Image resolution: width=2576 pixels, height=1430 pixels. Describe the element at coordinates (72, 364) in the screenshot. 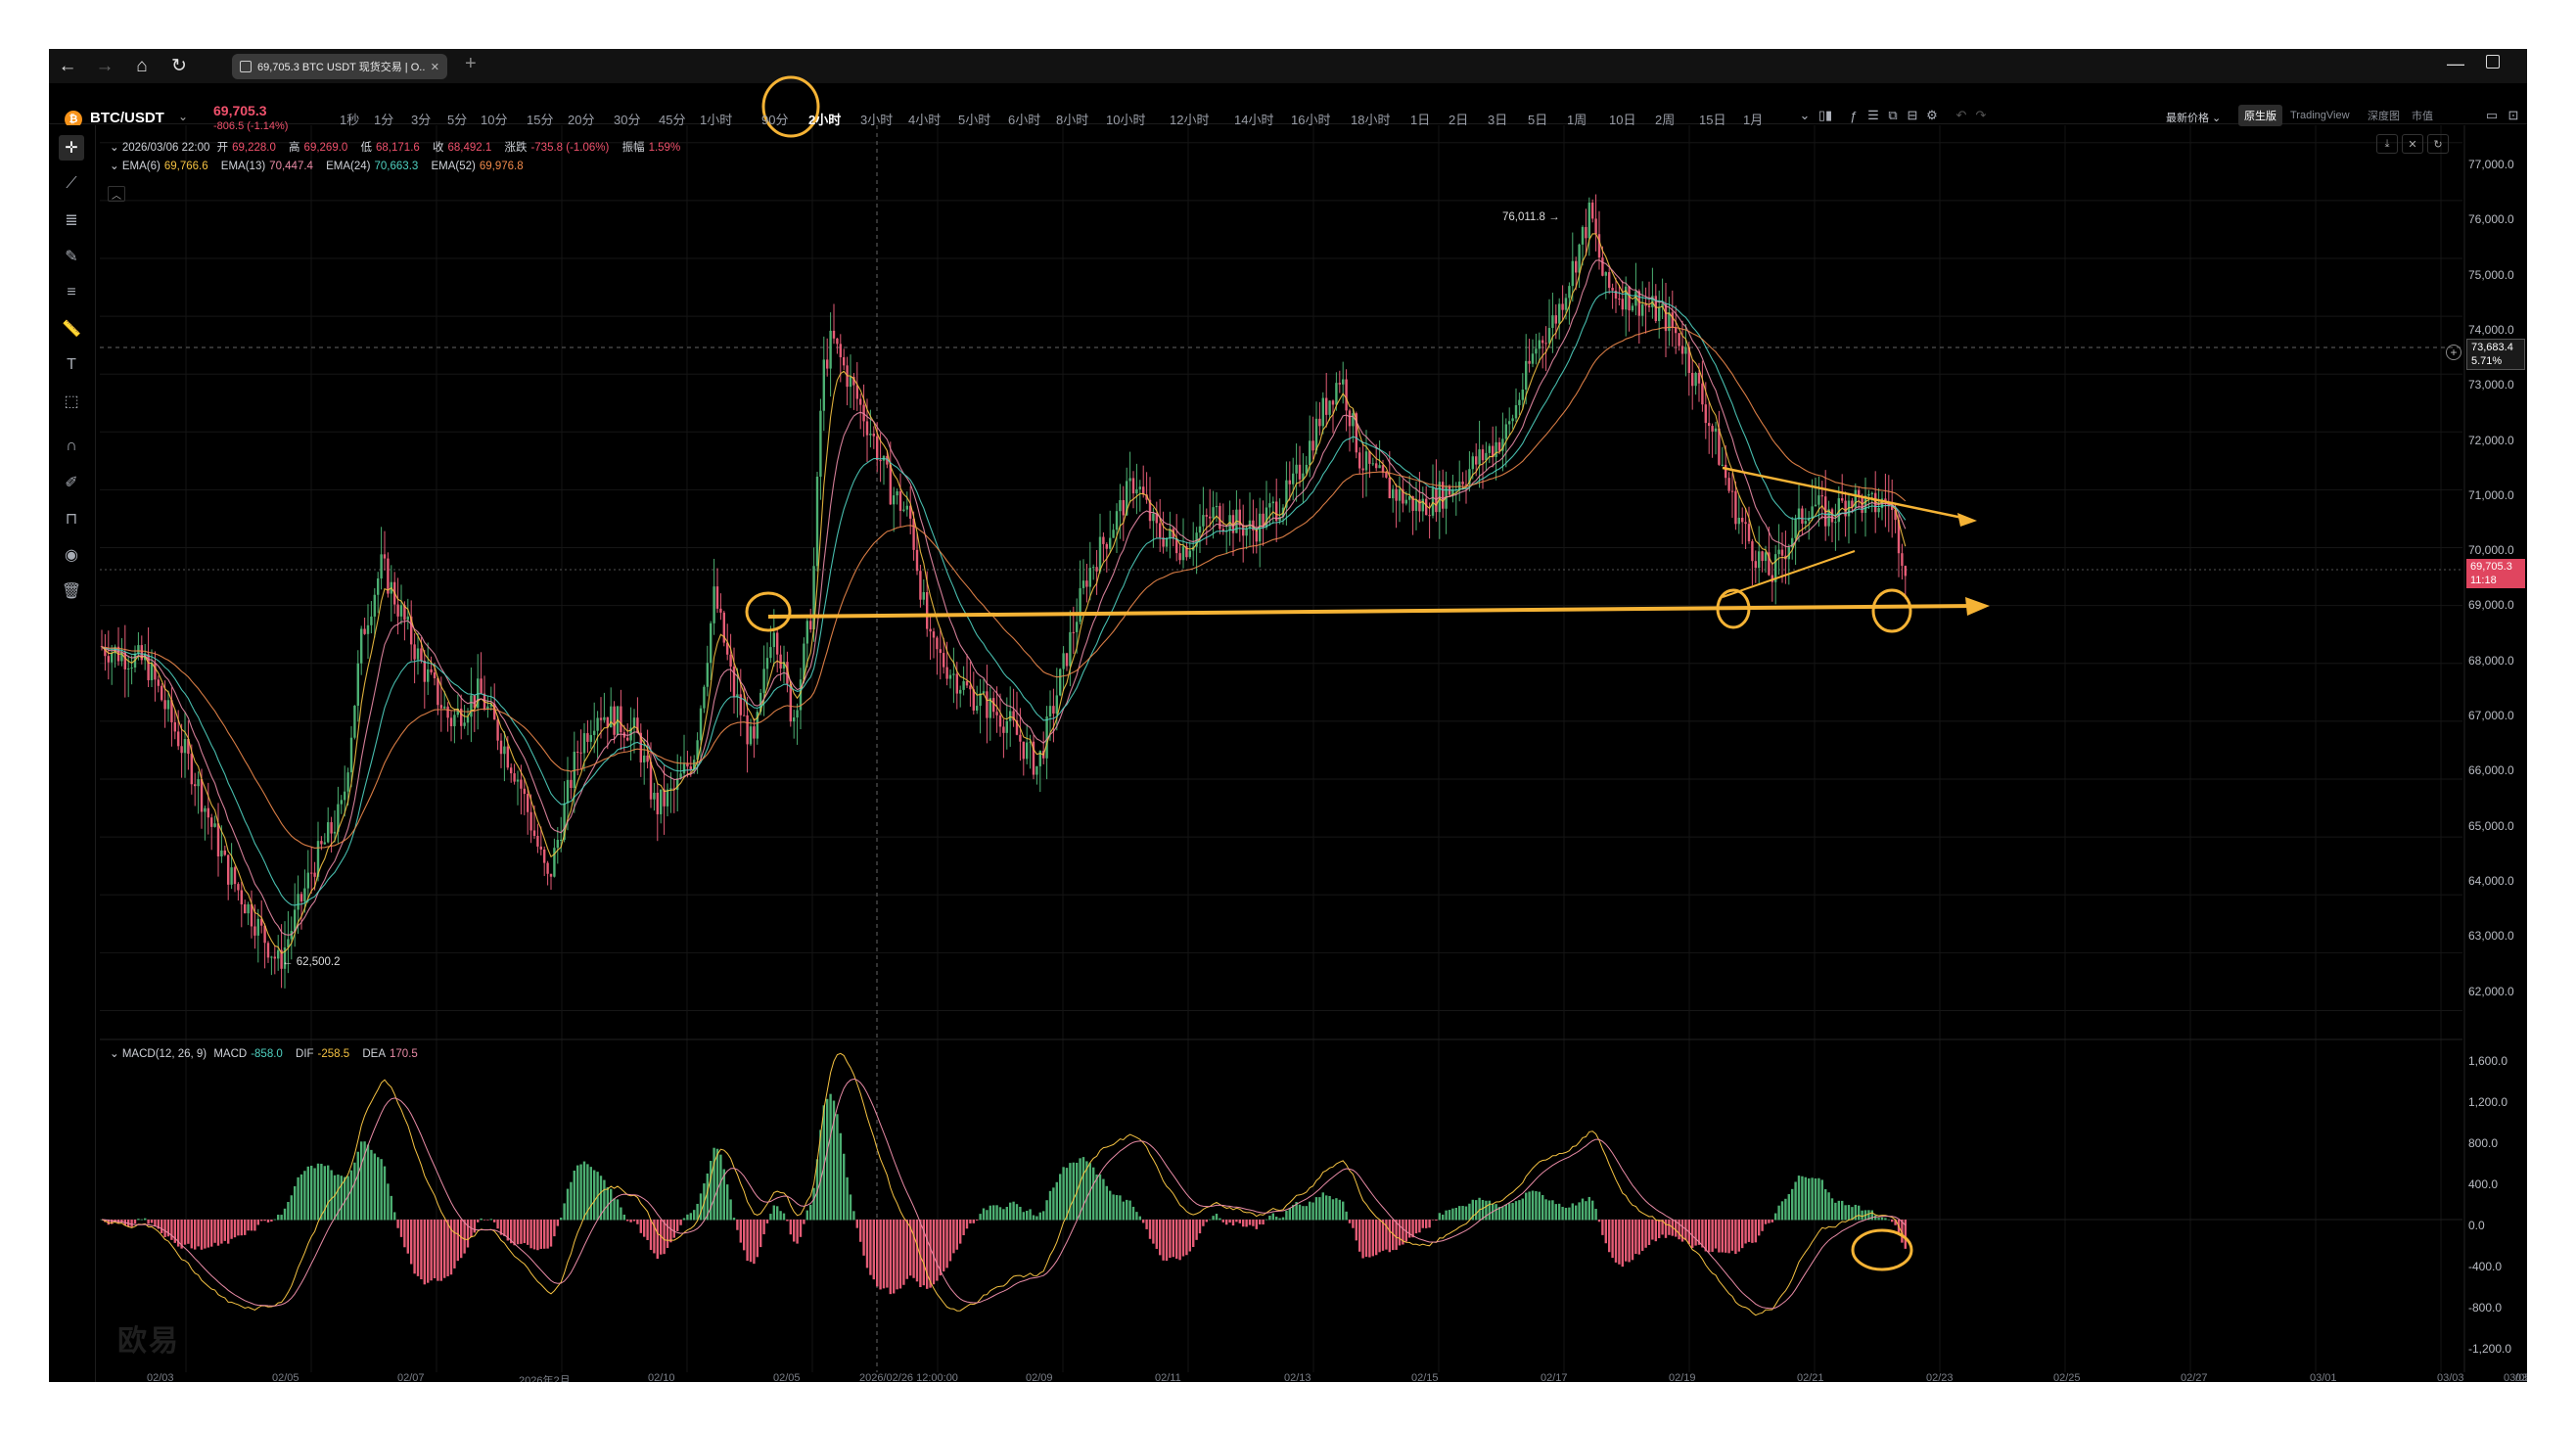

I see `text-tool-icon: T` at that location.